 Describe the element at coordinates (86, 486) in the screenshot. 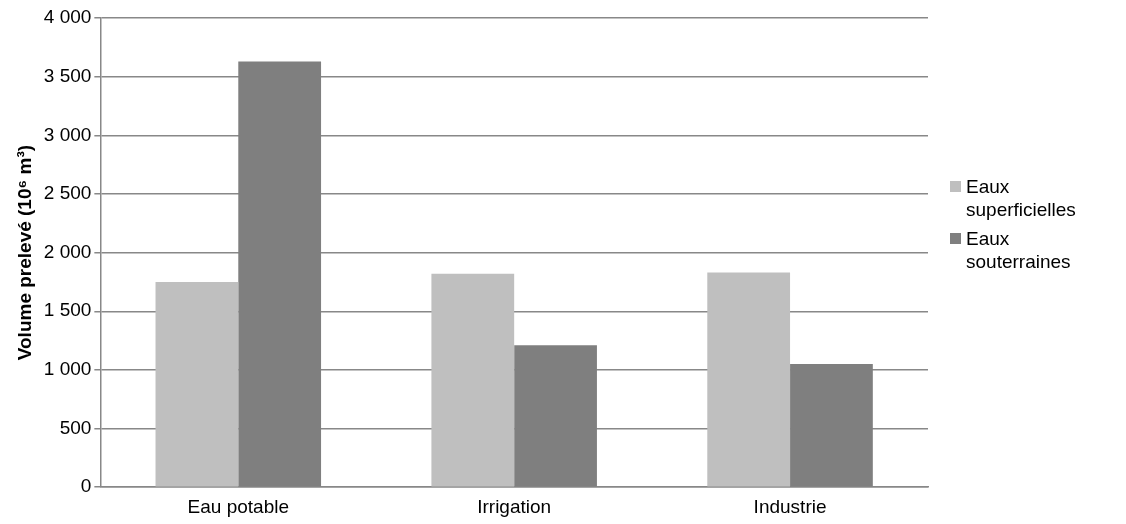

I see `y-tick-label: 0` at that location.